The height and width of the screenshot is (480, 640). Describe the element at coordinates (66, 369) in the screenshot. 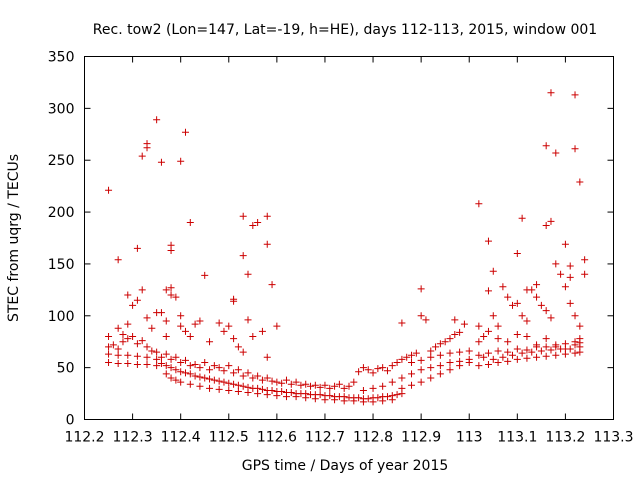

I see `y-tick-label: 50` at that location.